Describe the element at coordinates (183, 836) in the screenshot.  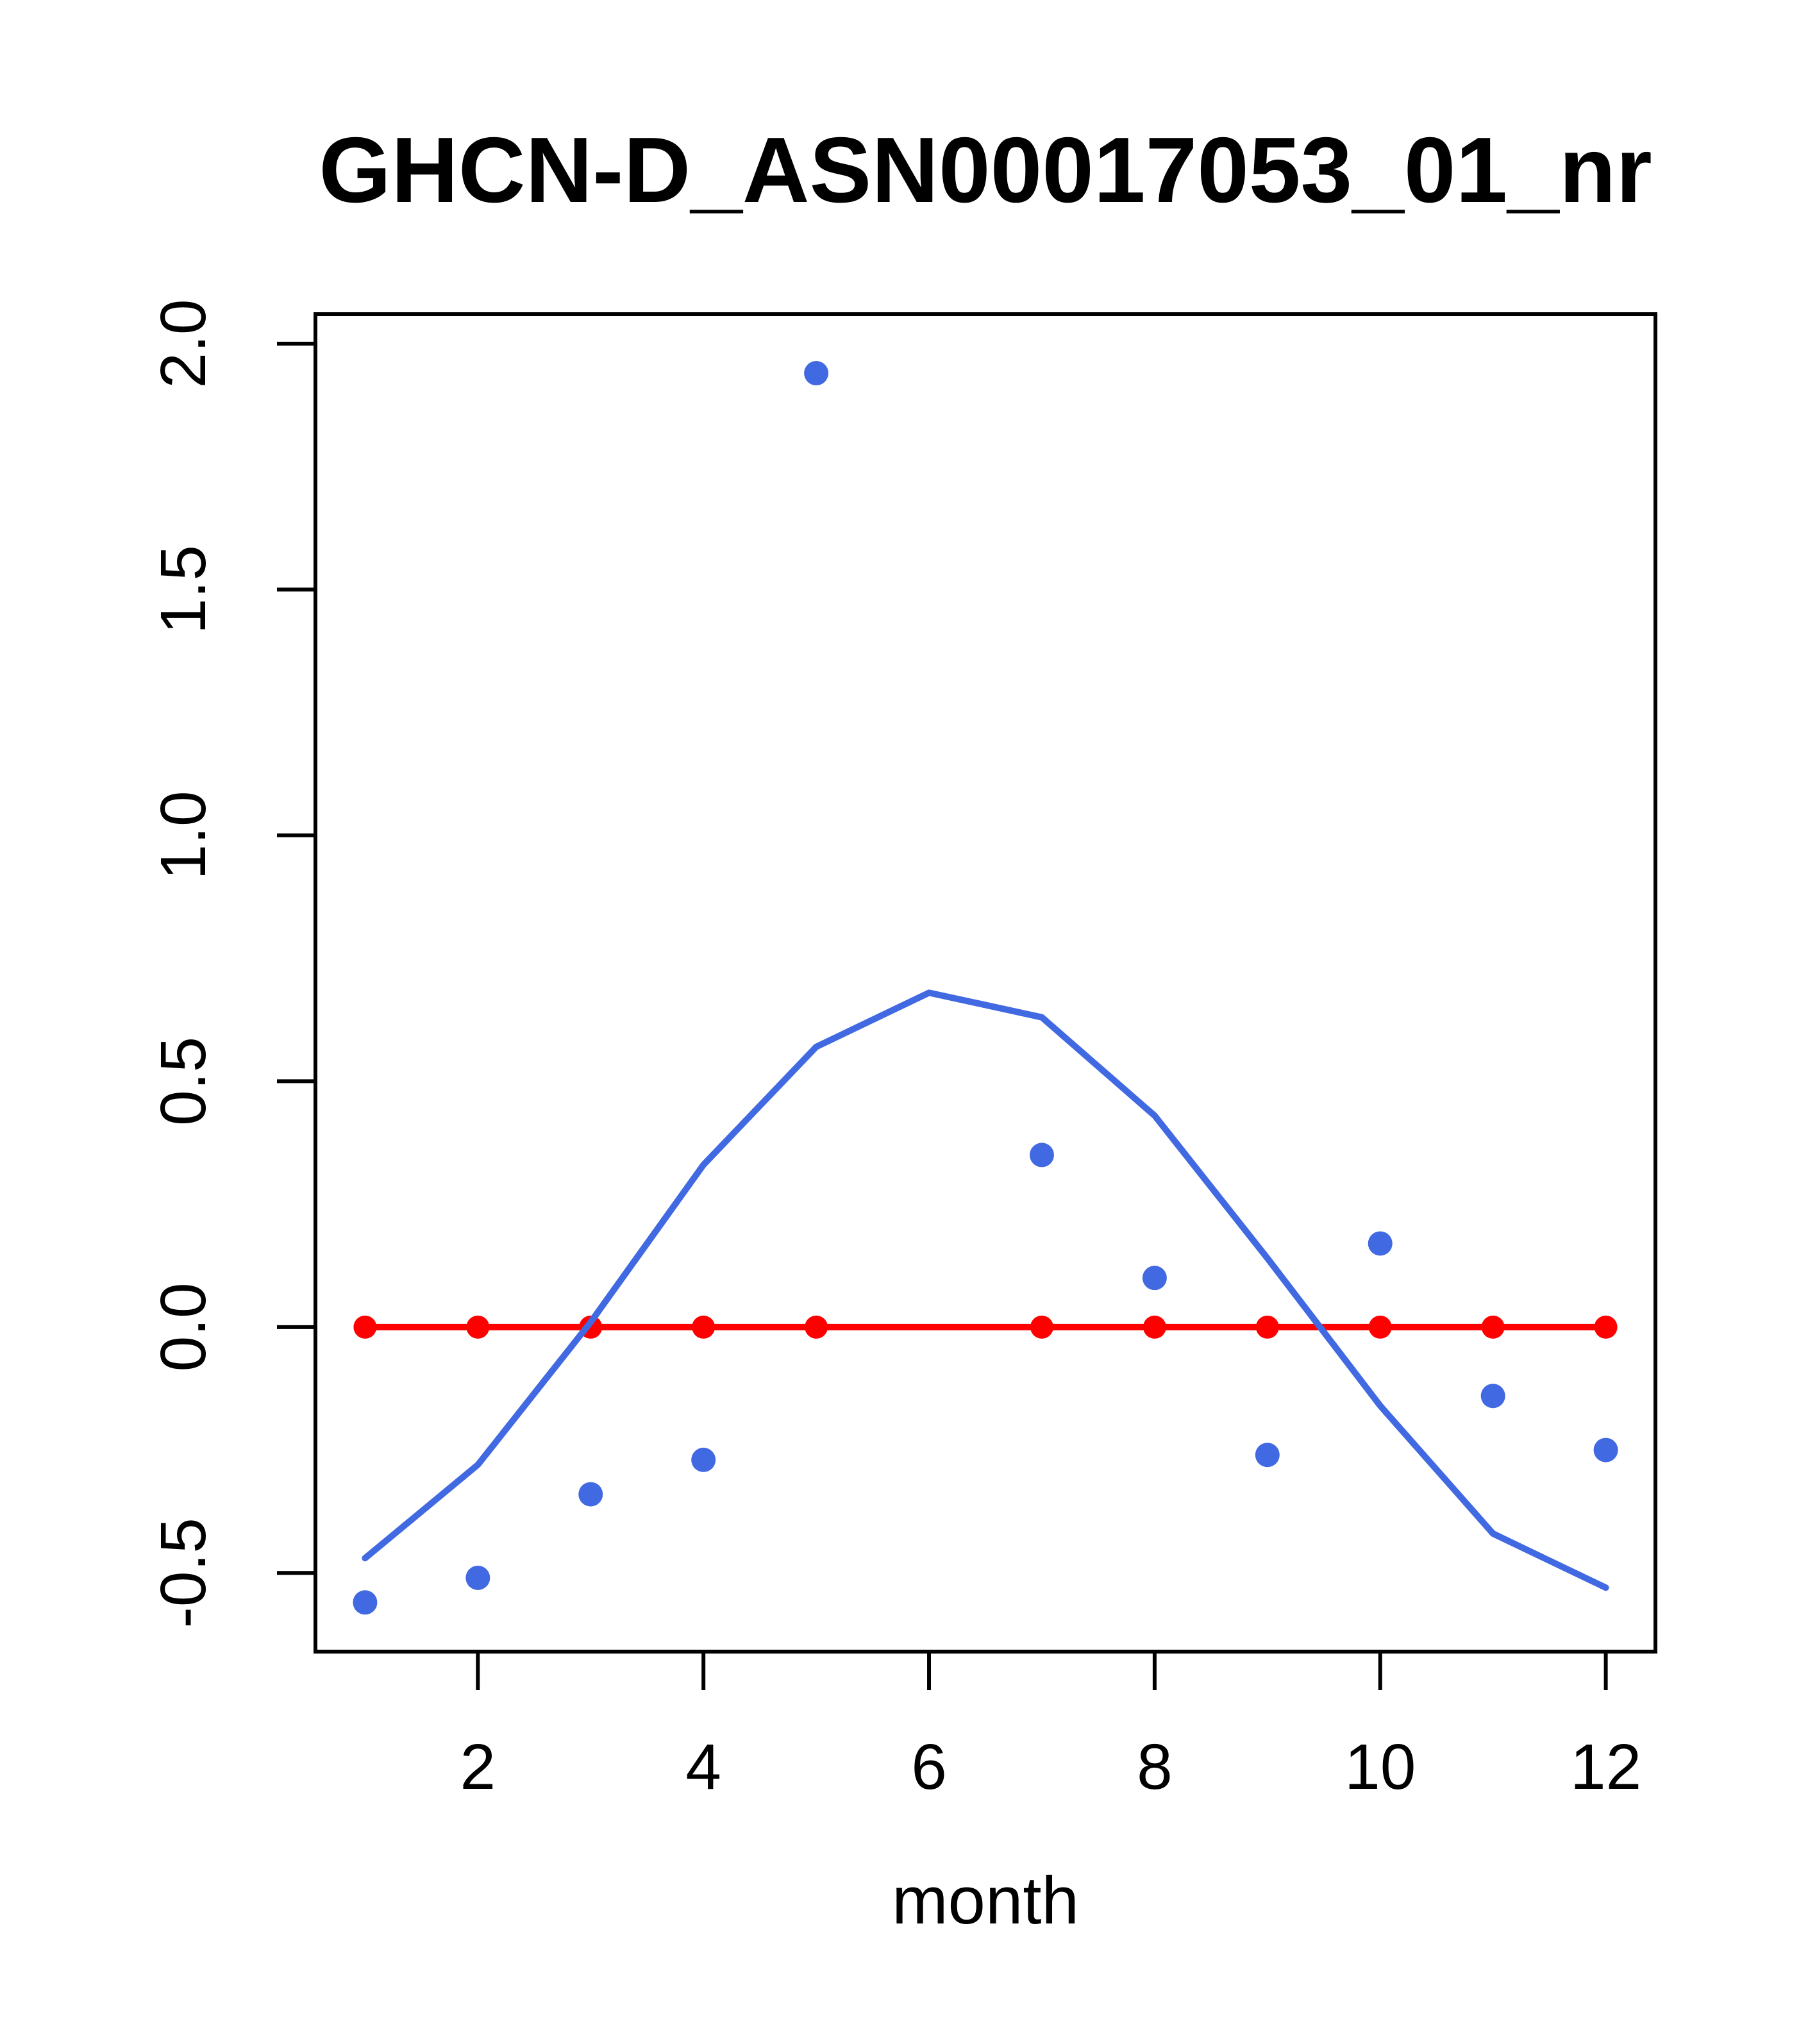
I see `y-tick-label: 1.0` at that location.